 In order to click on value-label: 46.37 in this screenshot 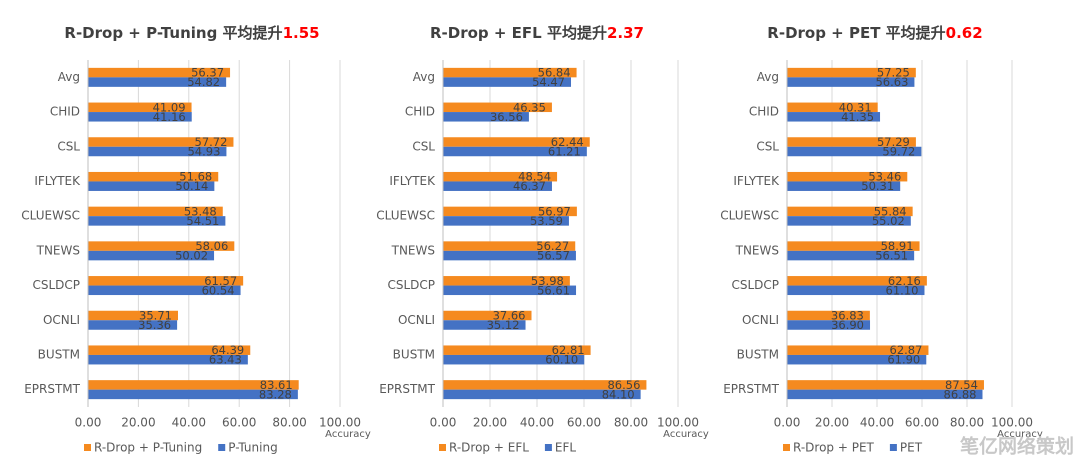, I will do `click(529, 186)`.